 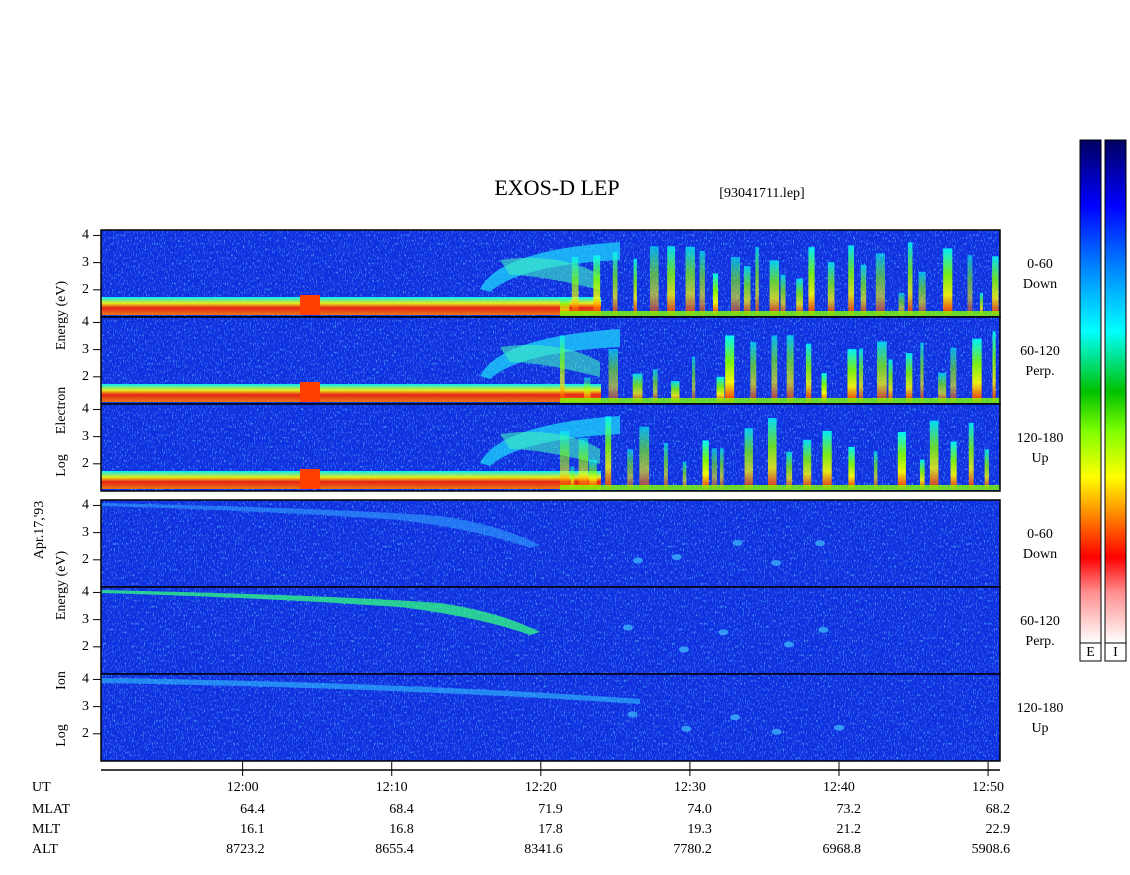 What do you see at coordinates (541, 787) in the screenshot?
I see `x-tick-label: 12:20` at bounding box center [541, 787].